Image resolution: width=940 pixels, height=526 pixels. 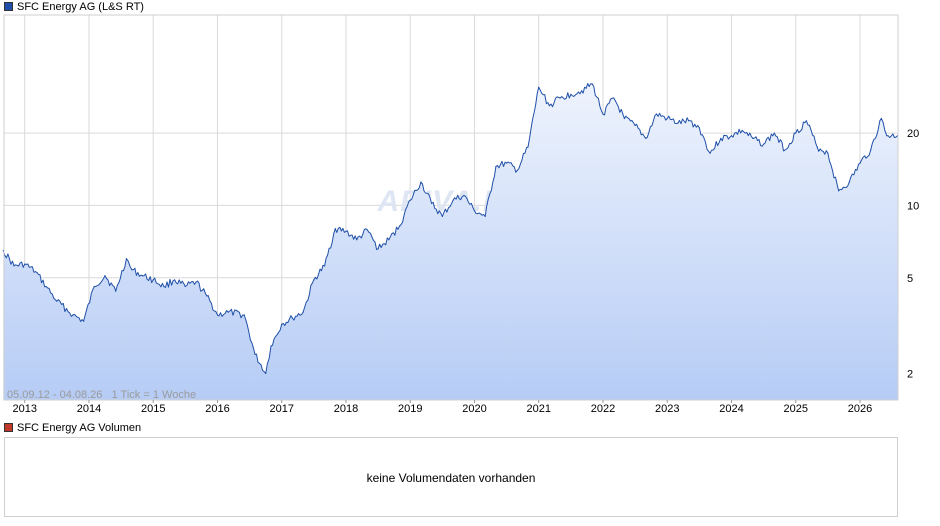 What do you see at coordinates (667, 409) in the screenshot?
I see `x-tick-label: 2023` at bounding box center [667, 409].